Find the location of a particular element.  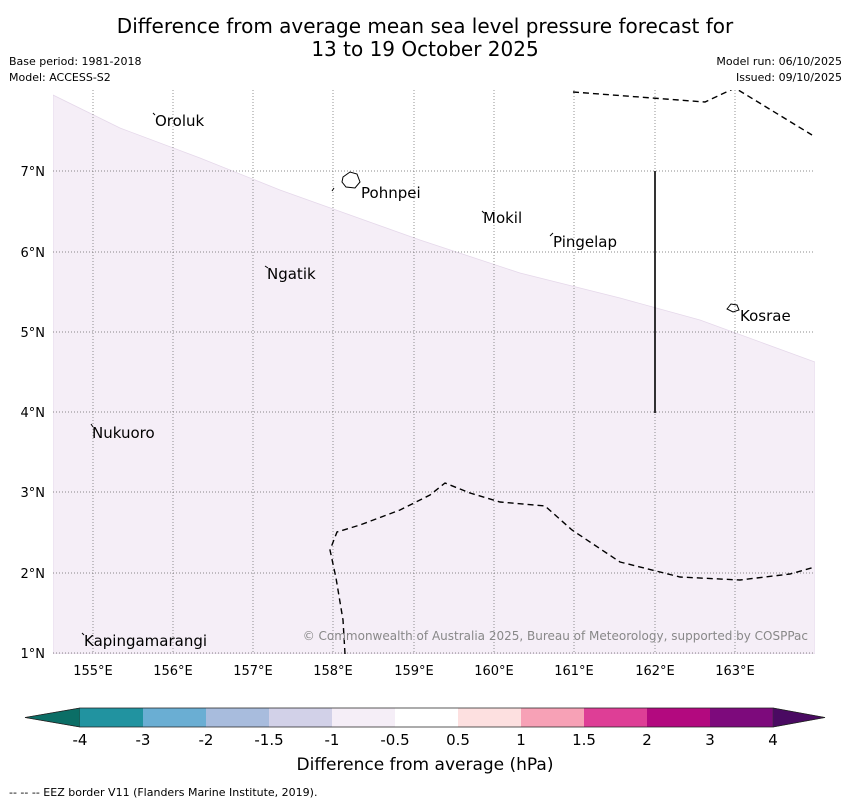

colorbar-tick-label: -2 is located at coordinates (206, 740).